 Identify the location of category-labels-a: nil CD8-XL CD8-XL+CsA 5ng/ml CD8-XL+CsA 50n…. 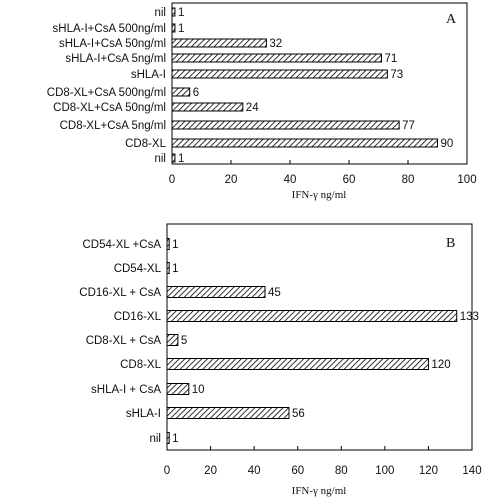
(107, 86).